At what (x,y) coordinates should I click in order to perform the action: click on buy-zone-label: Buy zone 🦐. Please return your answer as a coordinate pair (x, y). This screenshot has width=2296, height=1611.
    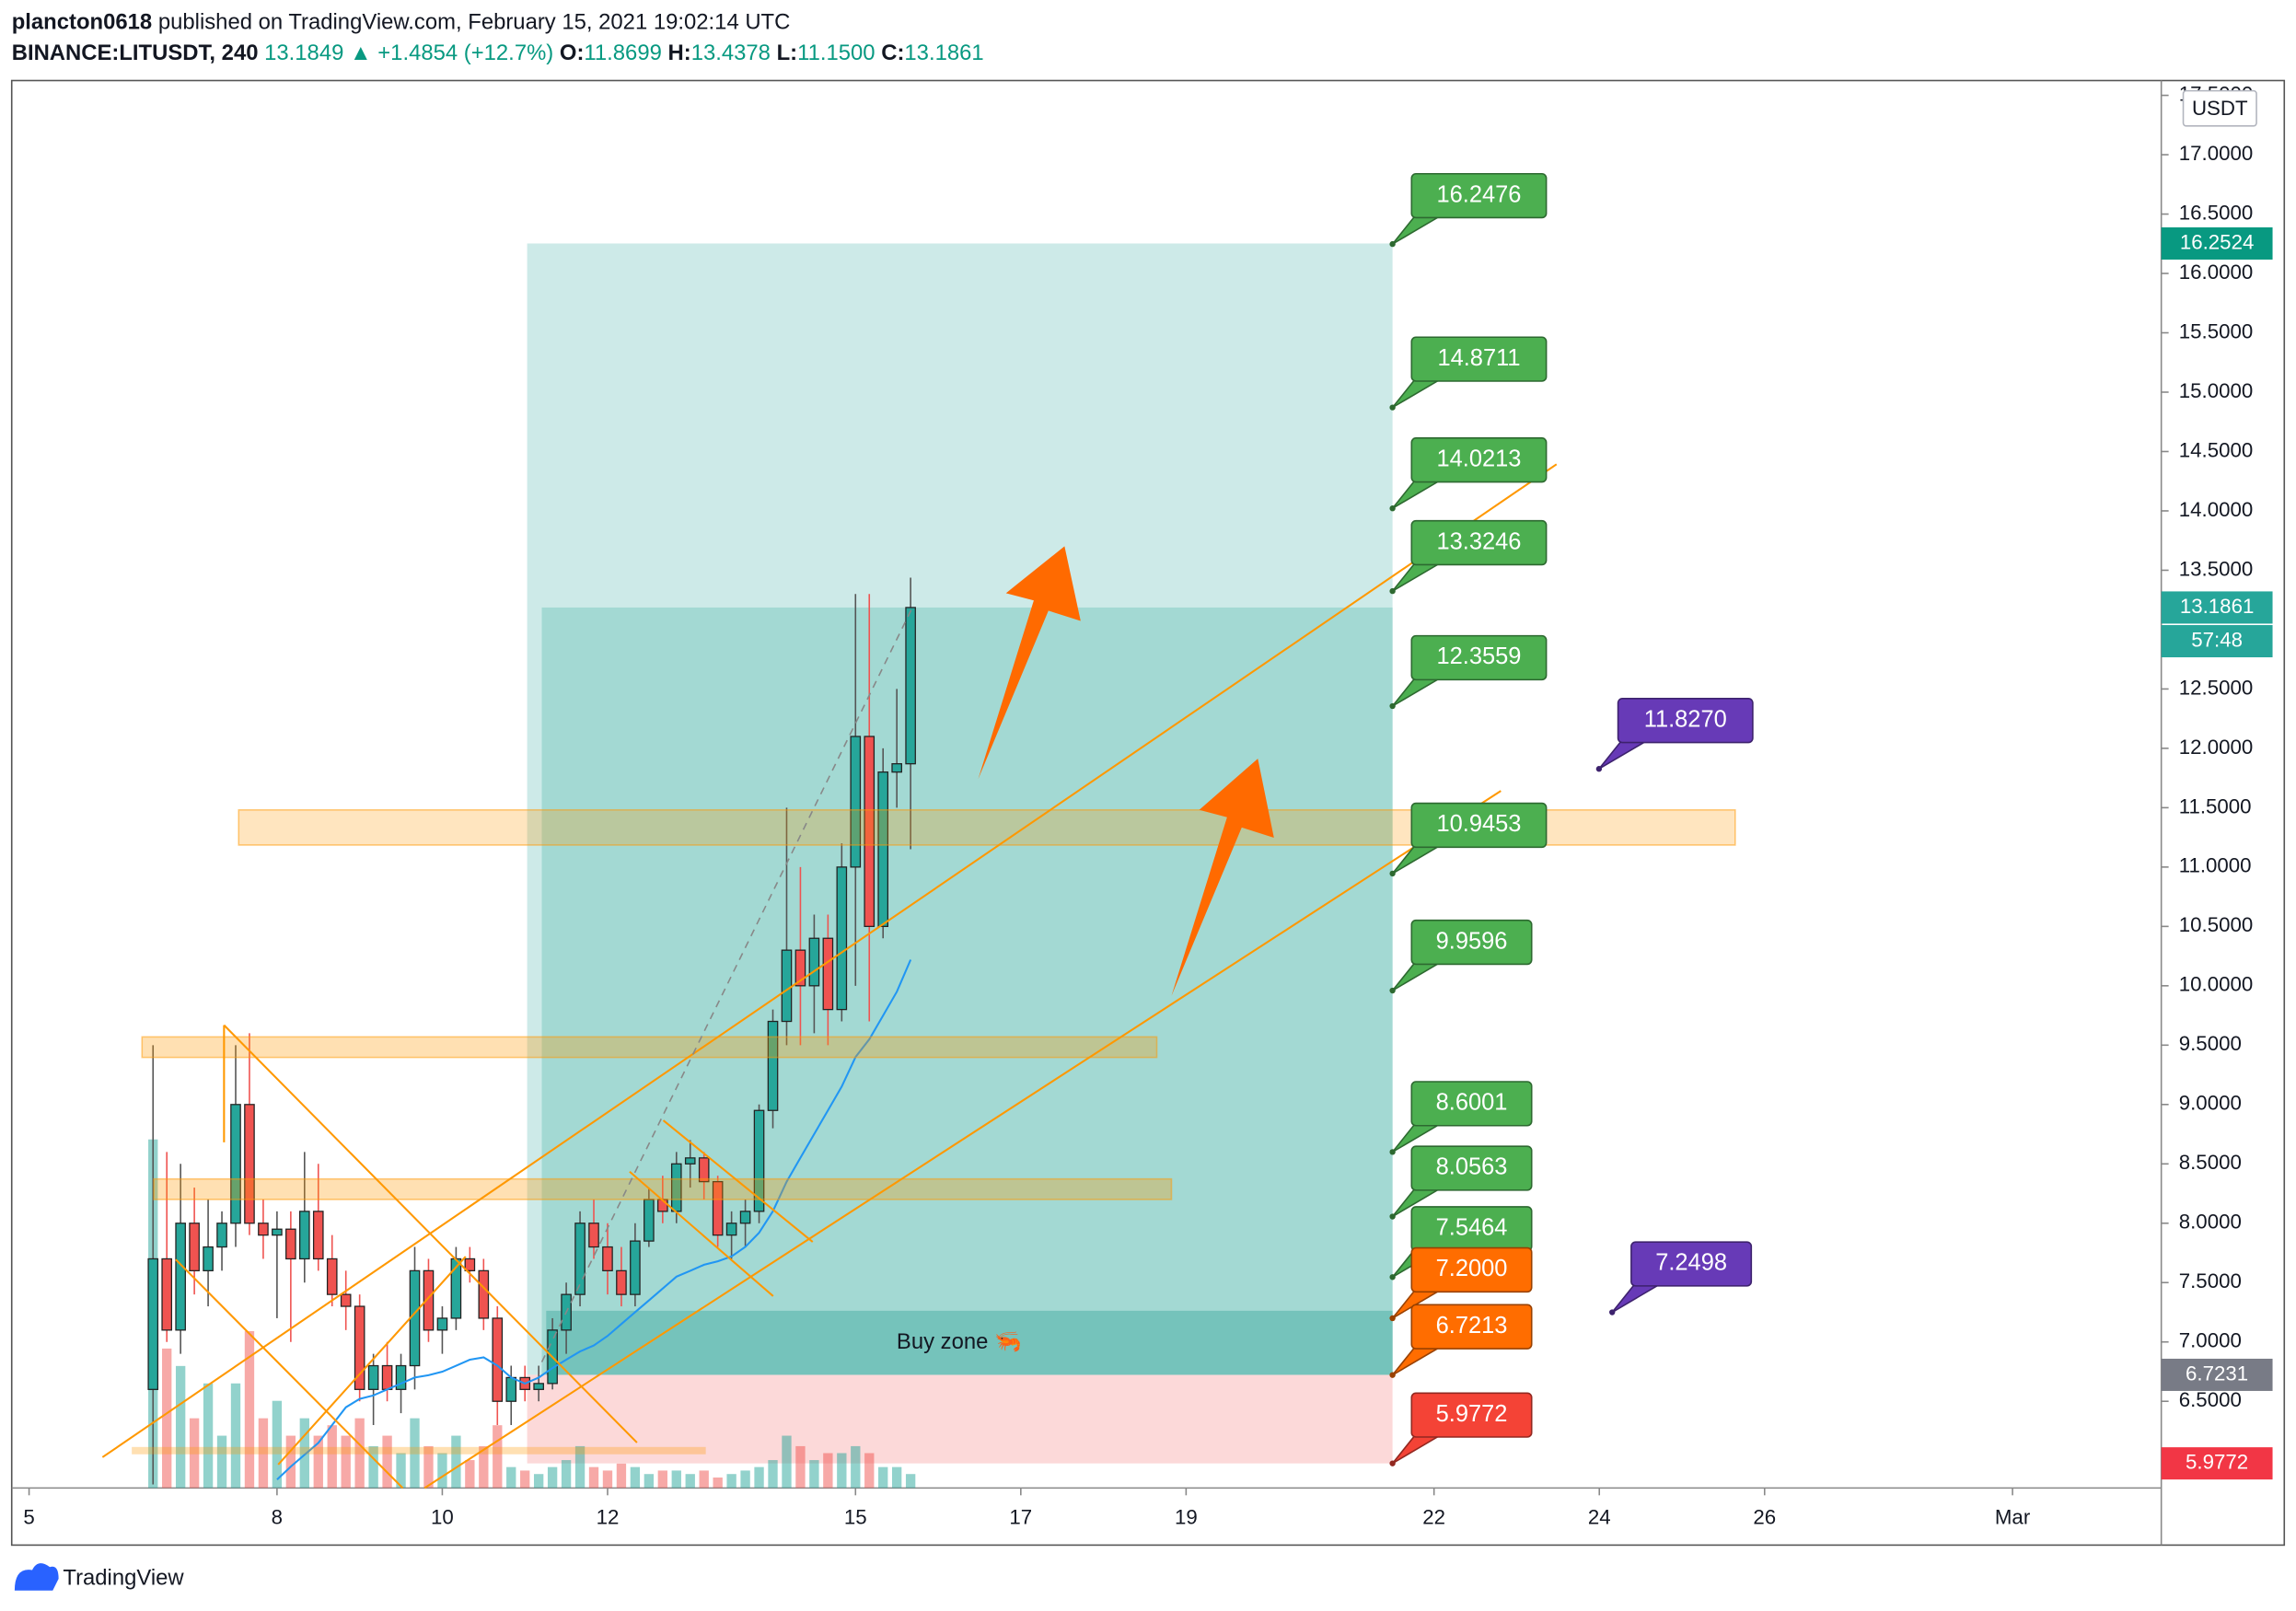
    Looking at the image, I should click on (960, 1342).